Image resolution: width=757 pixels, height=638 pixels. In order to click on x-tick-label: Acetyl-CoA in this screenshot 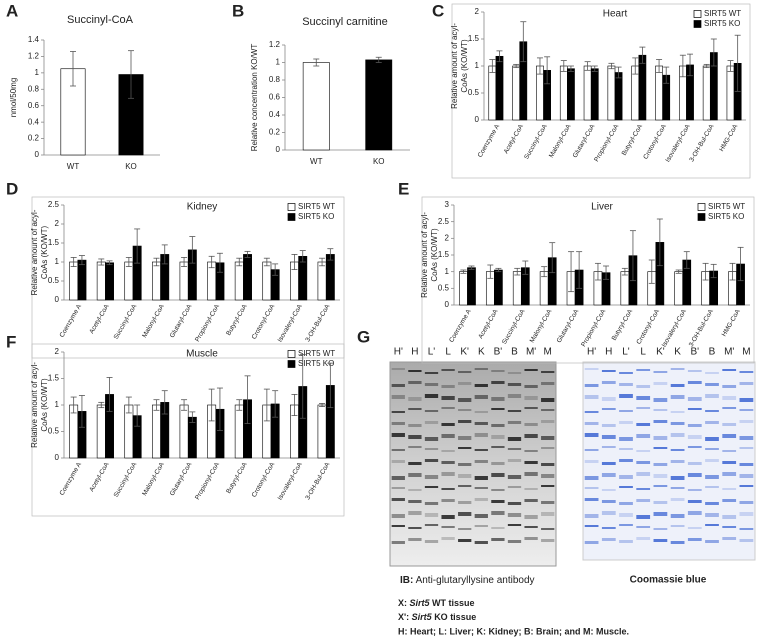, I will do `click(514, 139)`.